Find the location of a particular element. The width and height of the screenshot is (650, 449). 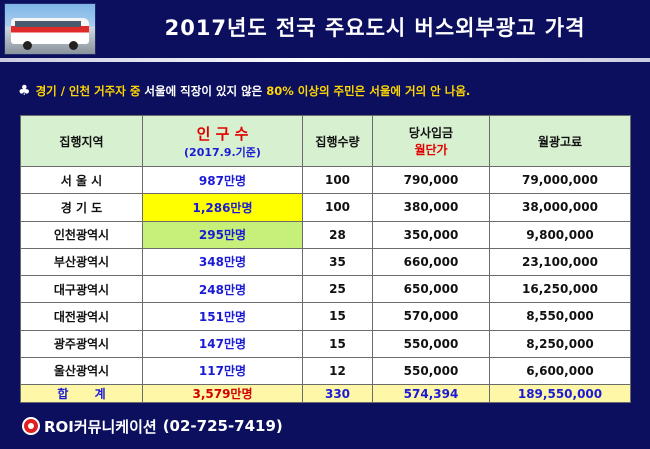

row-unit-price: 790,000 is located at coordinates (431, 180).